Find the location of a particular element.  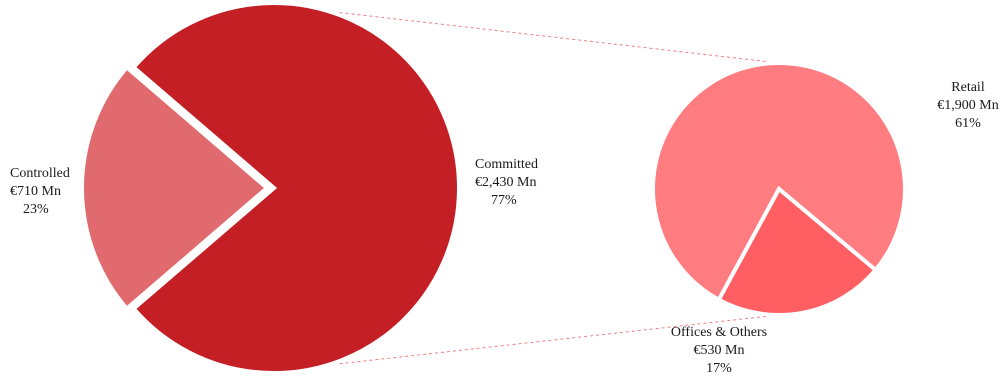

slice-percent-retail: 61% is located at coordinates (968, 123).